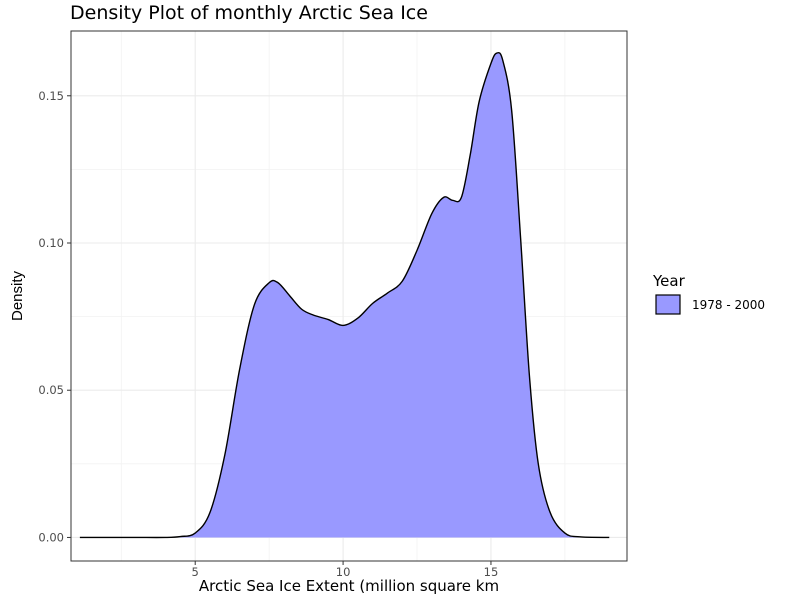  I want to click on y-tick-label: 0.10, so click(51, 243).